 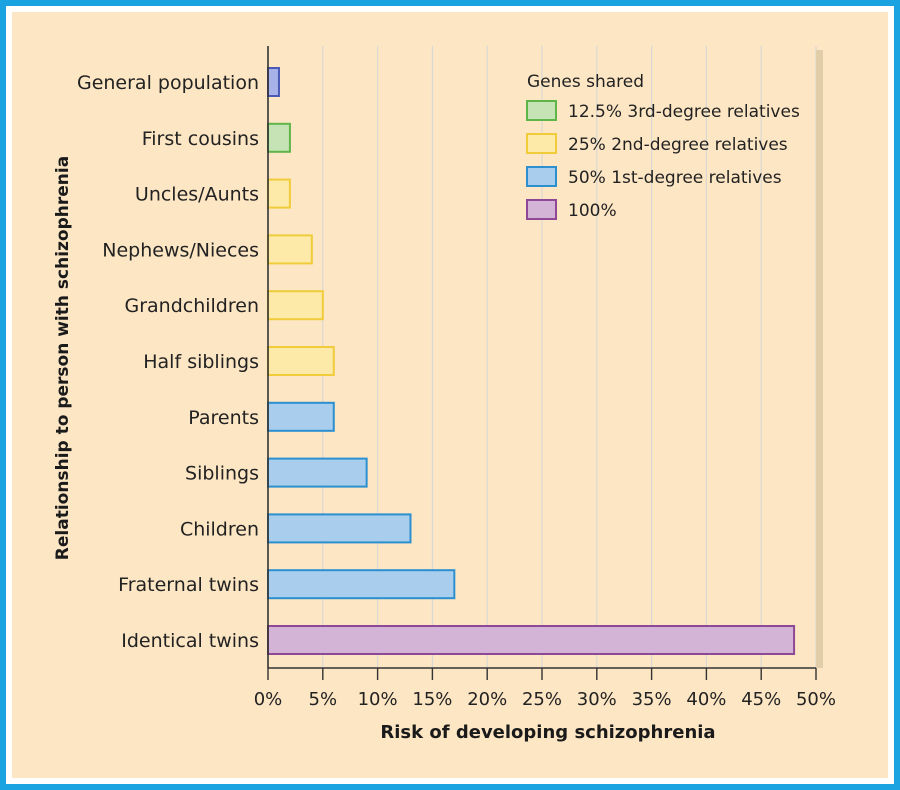 What do you see at coordinates (361, 584) in the screenshot?
I see `bar-fraternal-twins` at bounding box center [361, 584].